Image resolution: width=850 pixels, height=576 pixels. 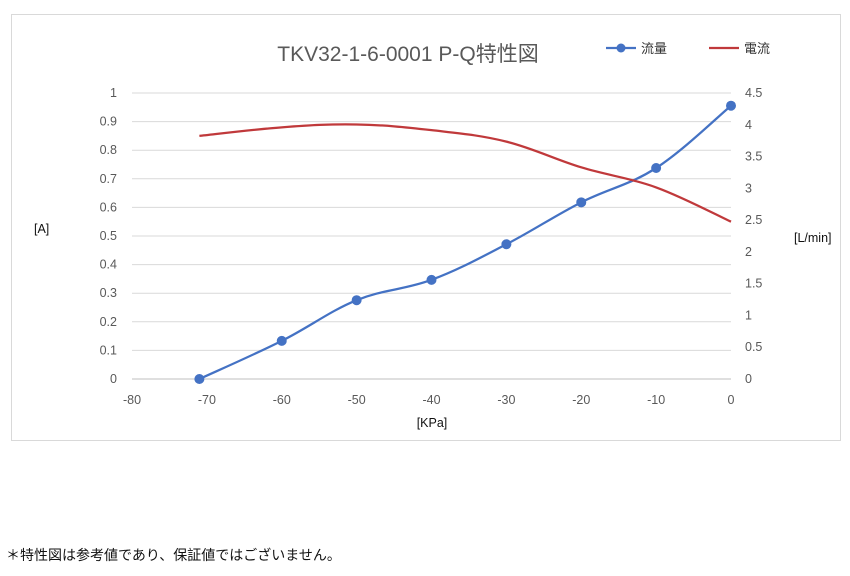 I want to click on y-right-axis-label: [L/min], so click(x=813, y=238).